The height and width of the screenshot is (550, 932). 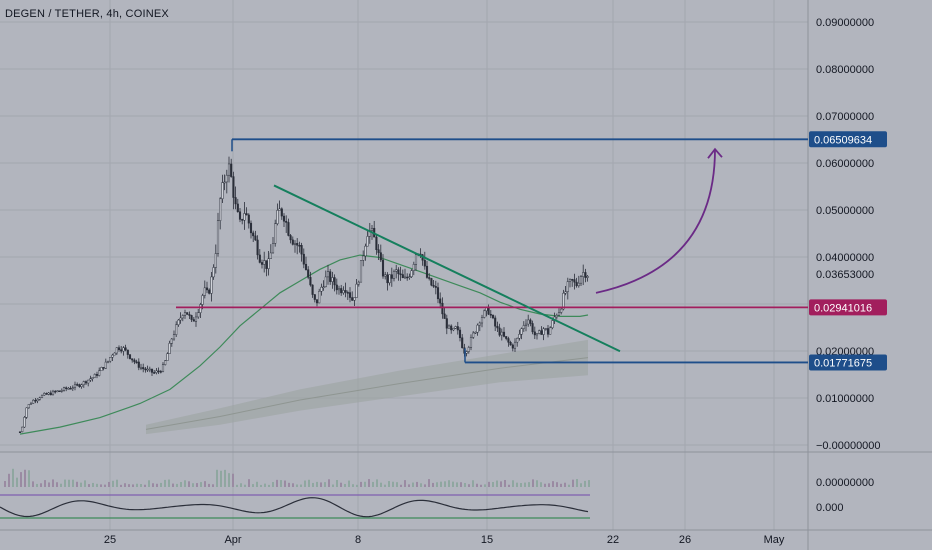 What do you see at coordinates (87, 14) in the screenshot?
I see `chart-title: DEGEN / TETHER, 4h, COINEX` at bounding box center [87, 14].